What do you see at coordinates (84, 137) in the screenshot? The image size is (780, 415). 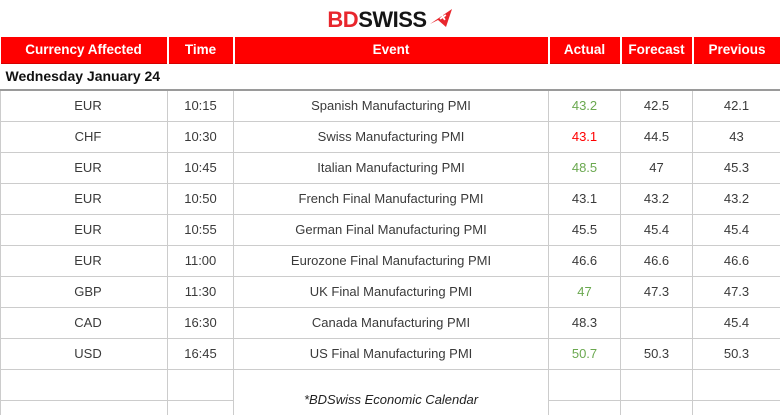 I see `currency-cell: CHF` at bounding box center [84, 137].